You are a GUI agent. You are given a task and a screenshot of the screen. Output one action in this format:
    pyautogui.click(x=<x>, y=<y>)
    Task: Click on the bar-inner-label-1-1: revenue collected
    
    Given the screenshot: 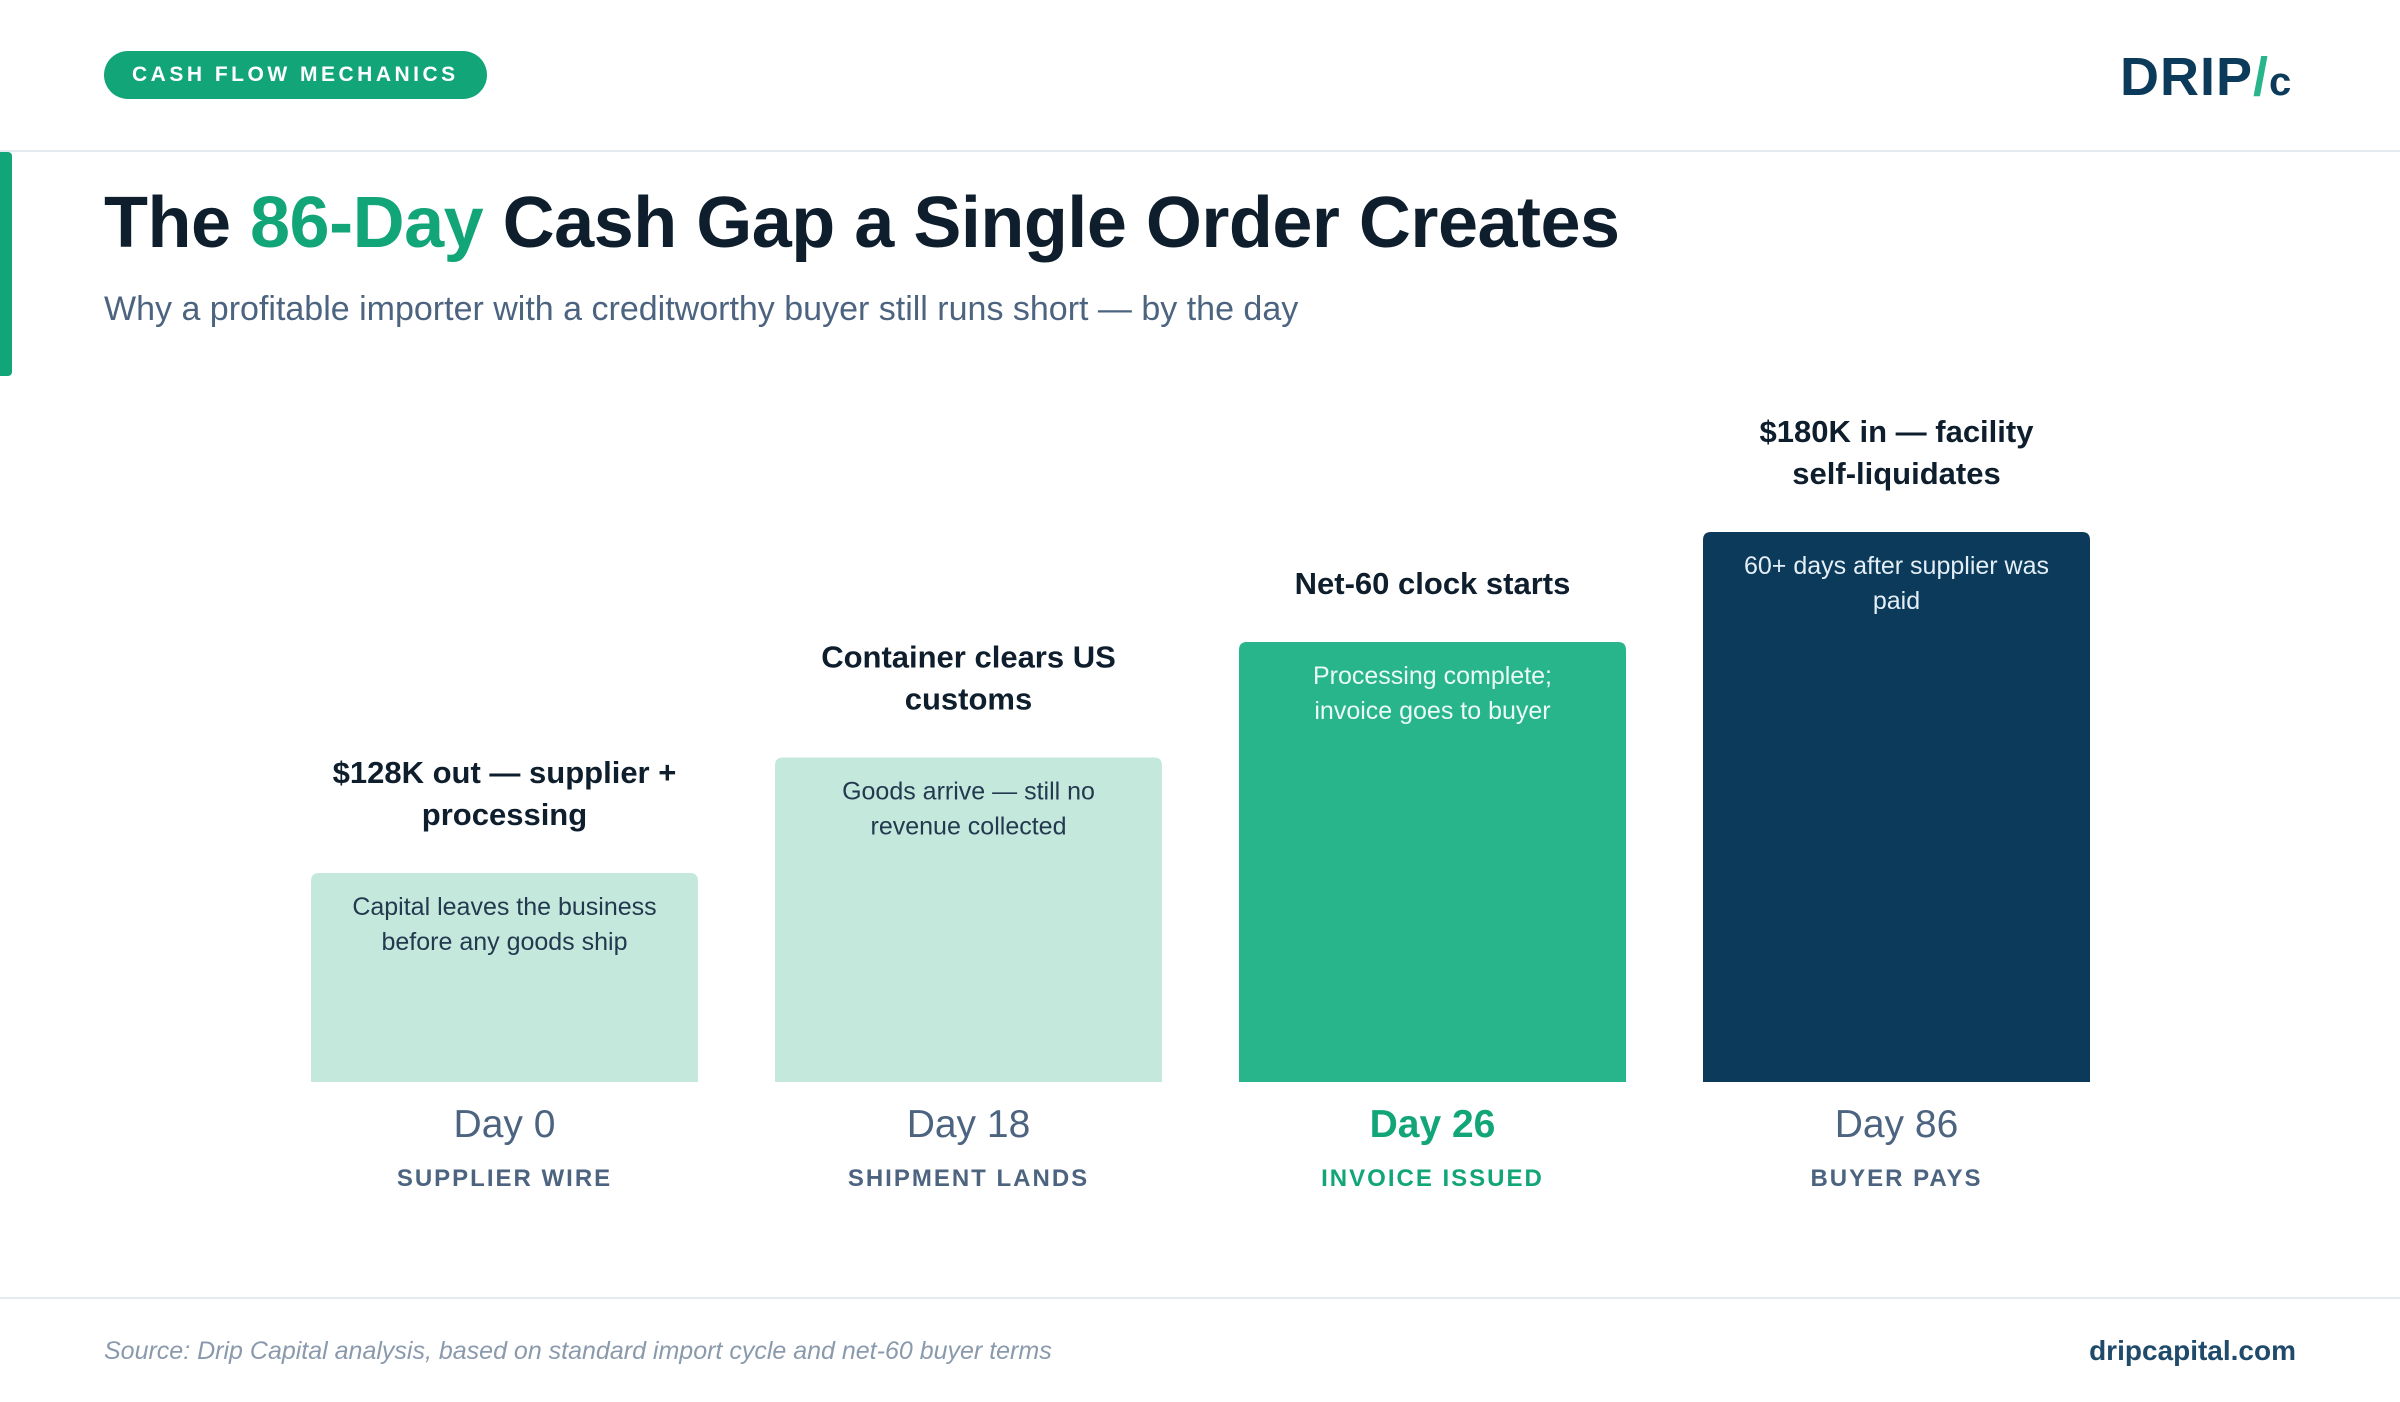 What is the action you would take?
    pyautogui.click(x=969, y=827)
    